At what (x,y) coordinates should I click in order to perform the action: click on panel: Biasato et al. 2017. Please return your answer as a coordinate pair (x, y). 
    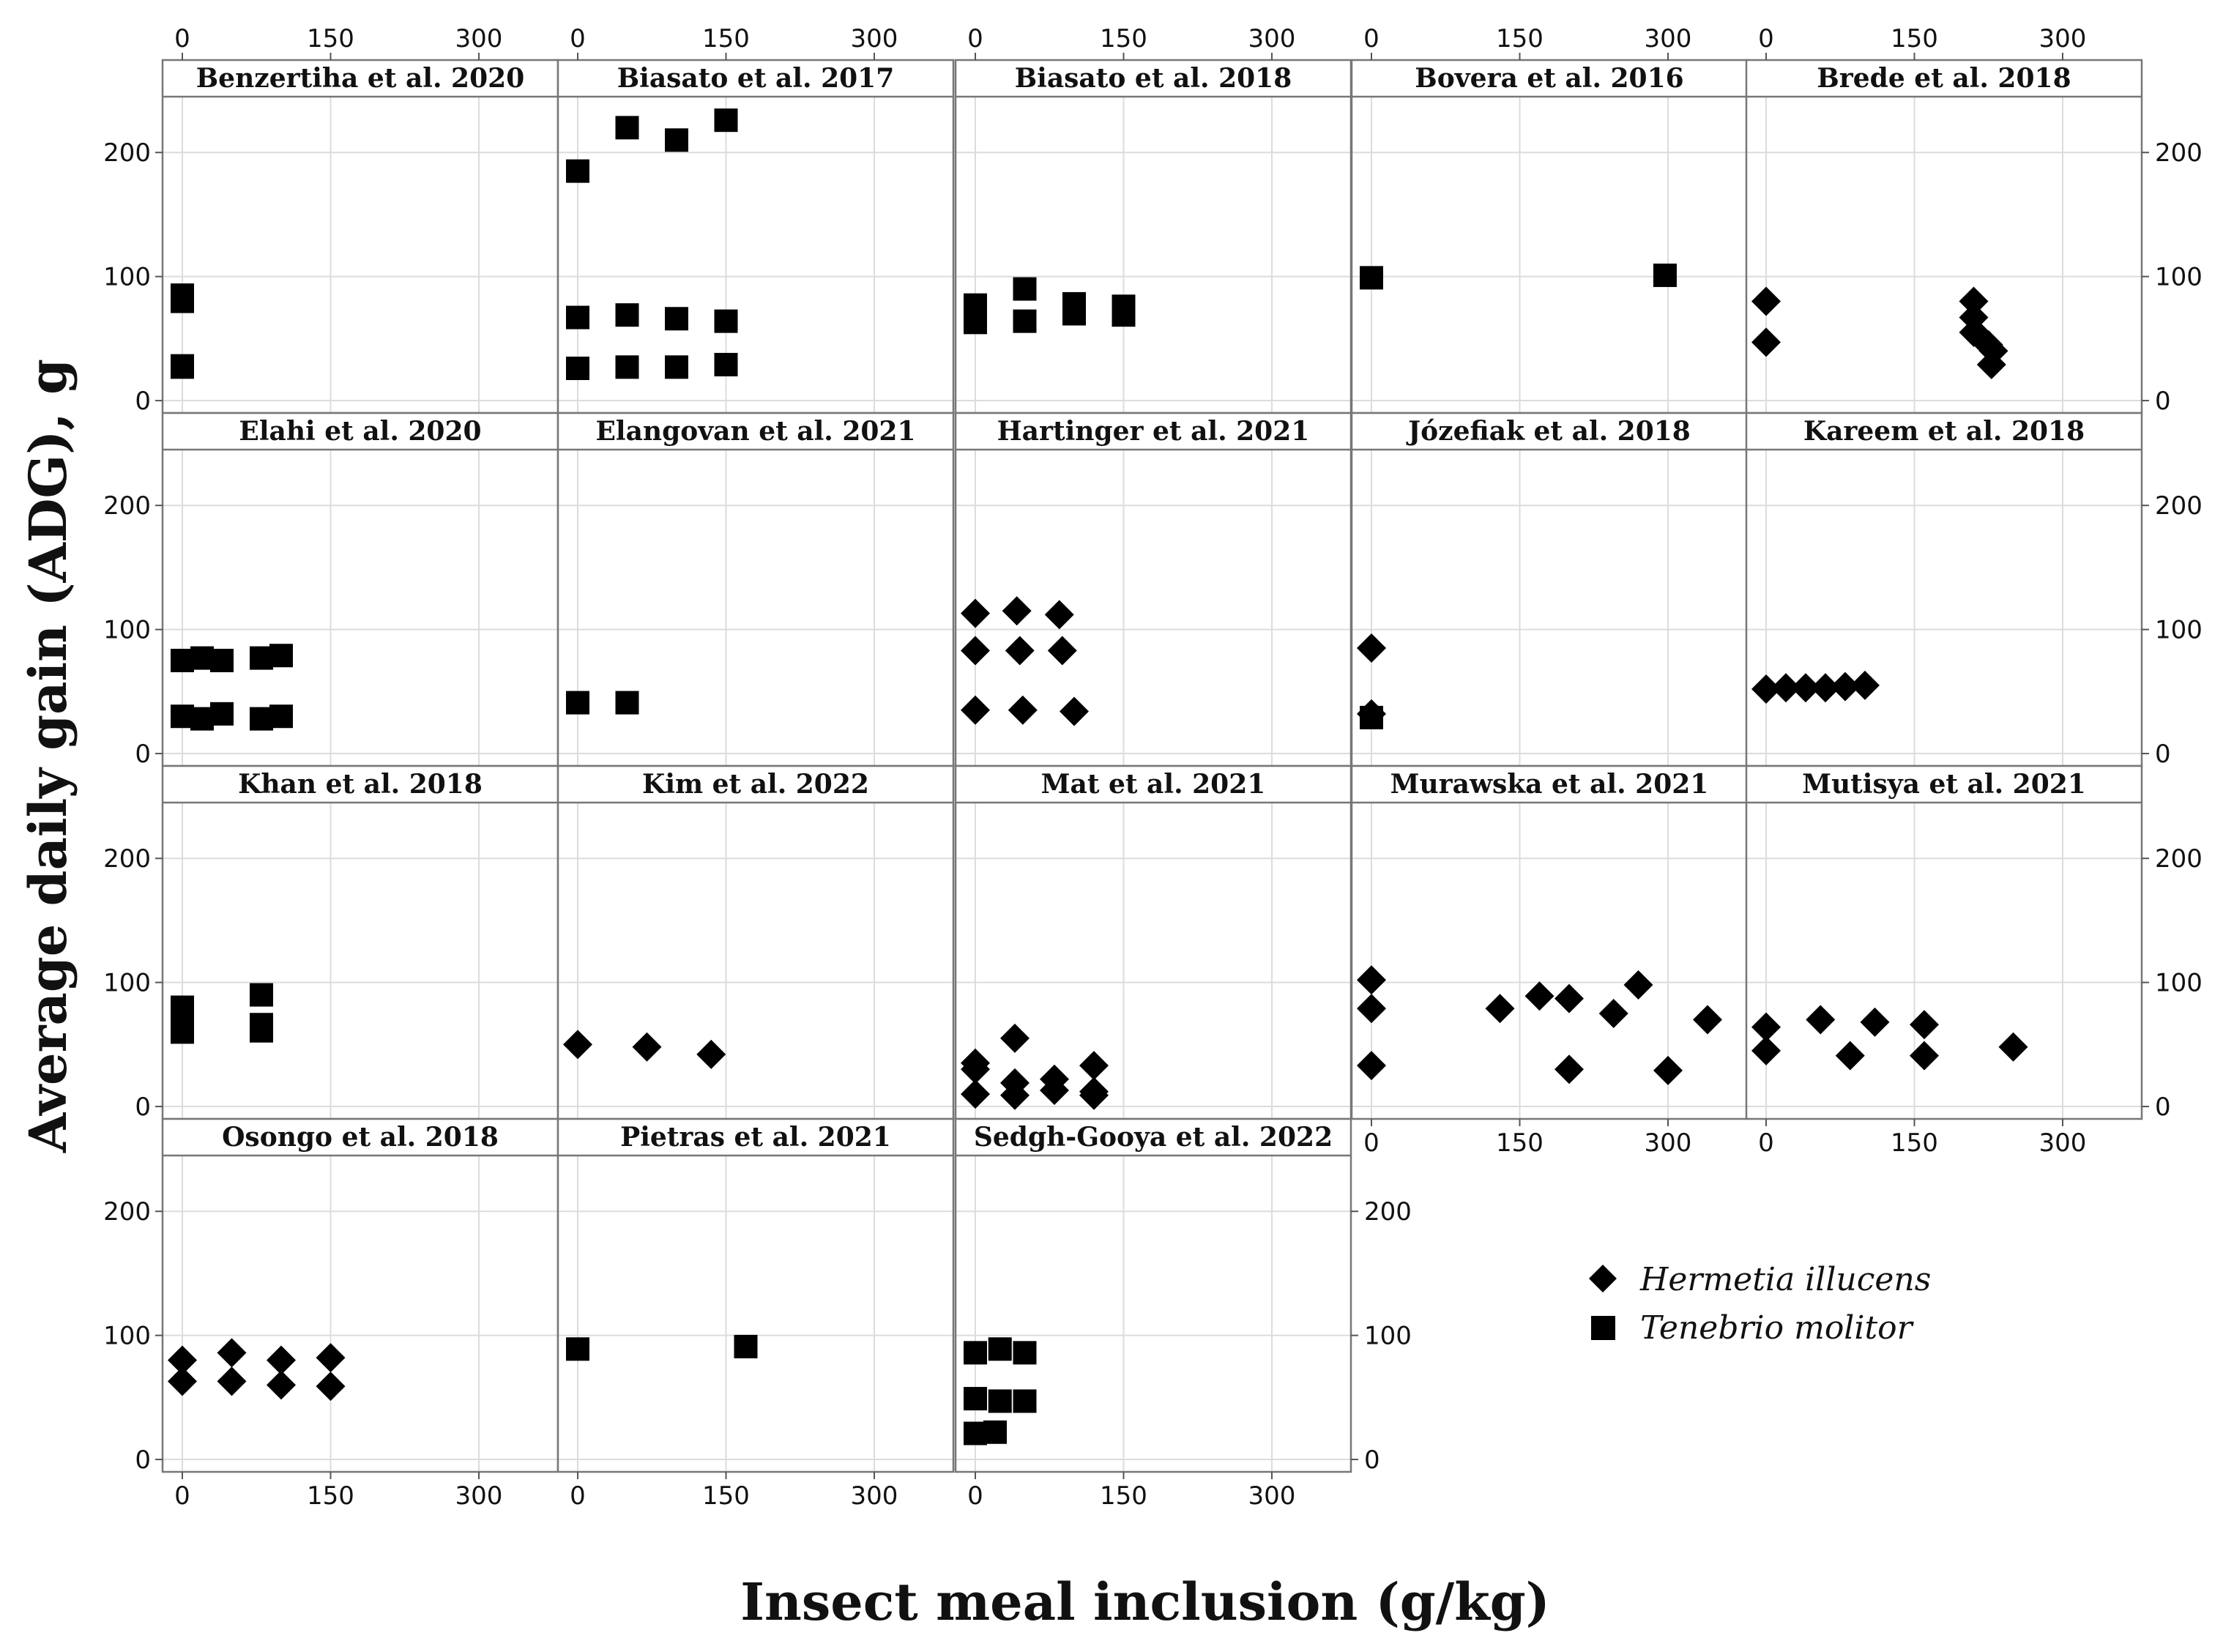
    Looking at the image, I should click on (755, 236).